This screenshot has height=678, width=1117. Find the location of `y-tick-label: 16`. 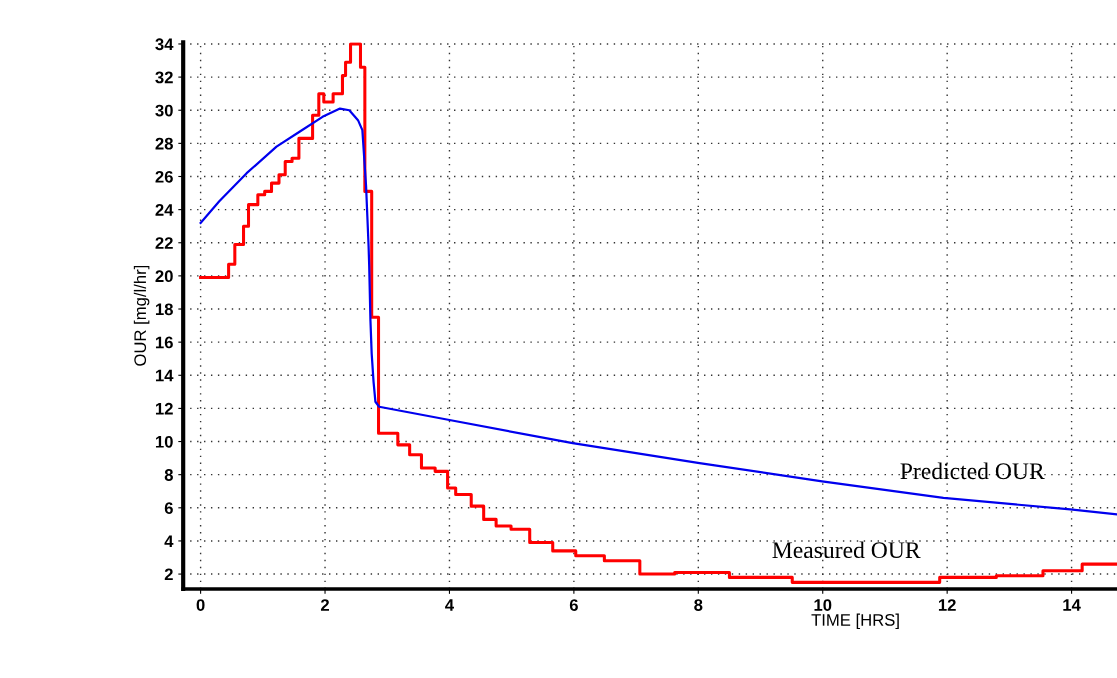

y-tick-label: 16 is located at coordinates (164, 342).